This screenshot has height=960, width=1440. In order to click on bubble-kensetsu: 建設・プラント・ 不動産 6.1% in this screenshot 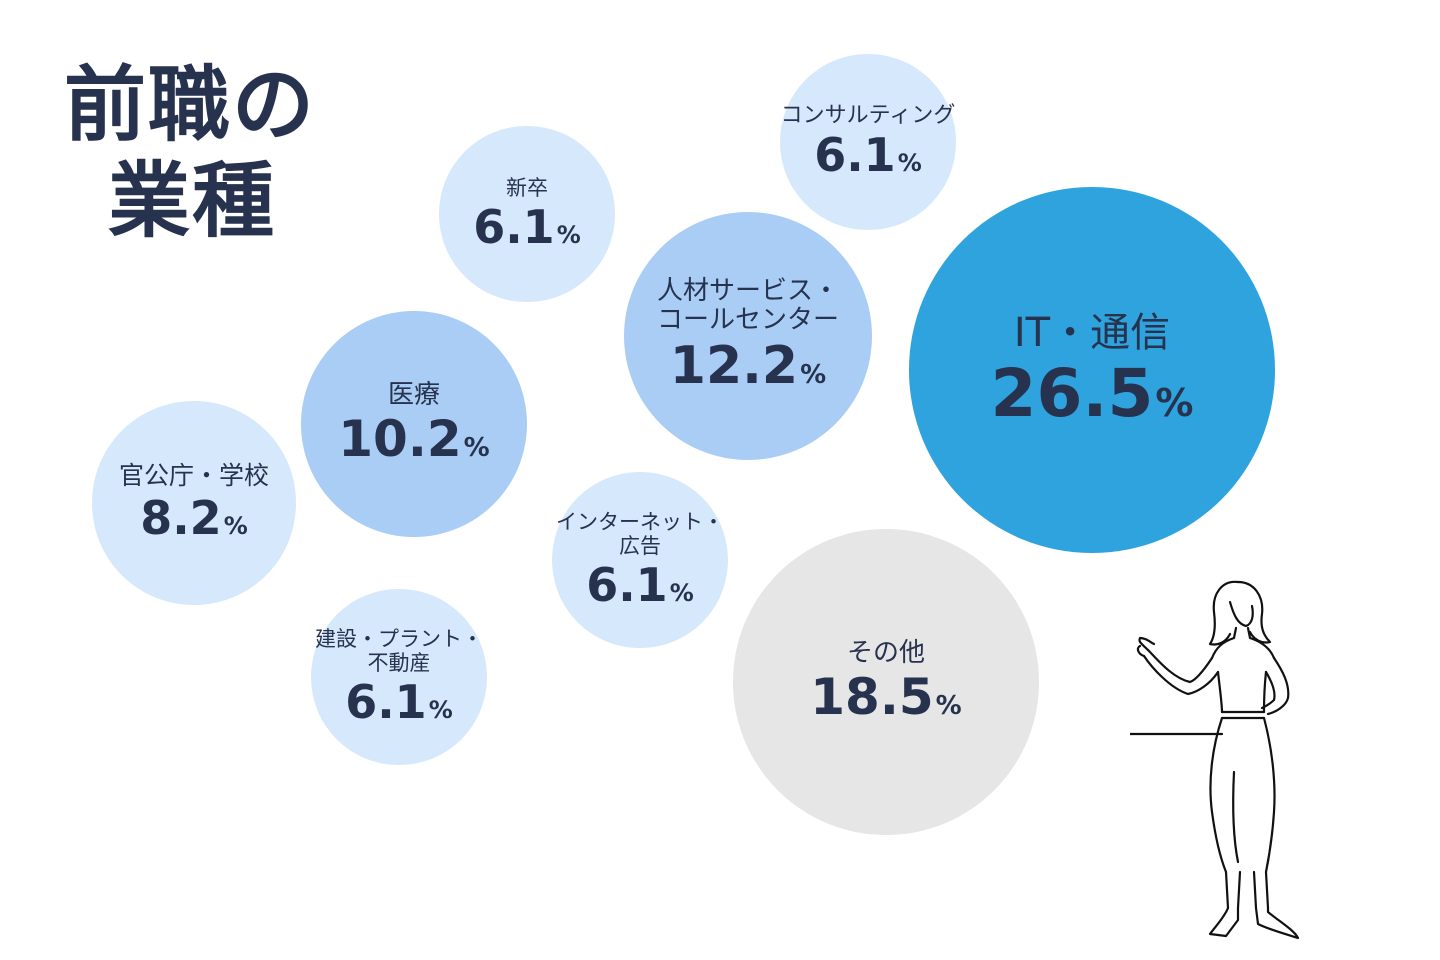, I will do `click(399, 677)`.